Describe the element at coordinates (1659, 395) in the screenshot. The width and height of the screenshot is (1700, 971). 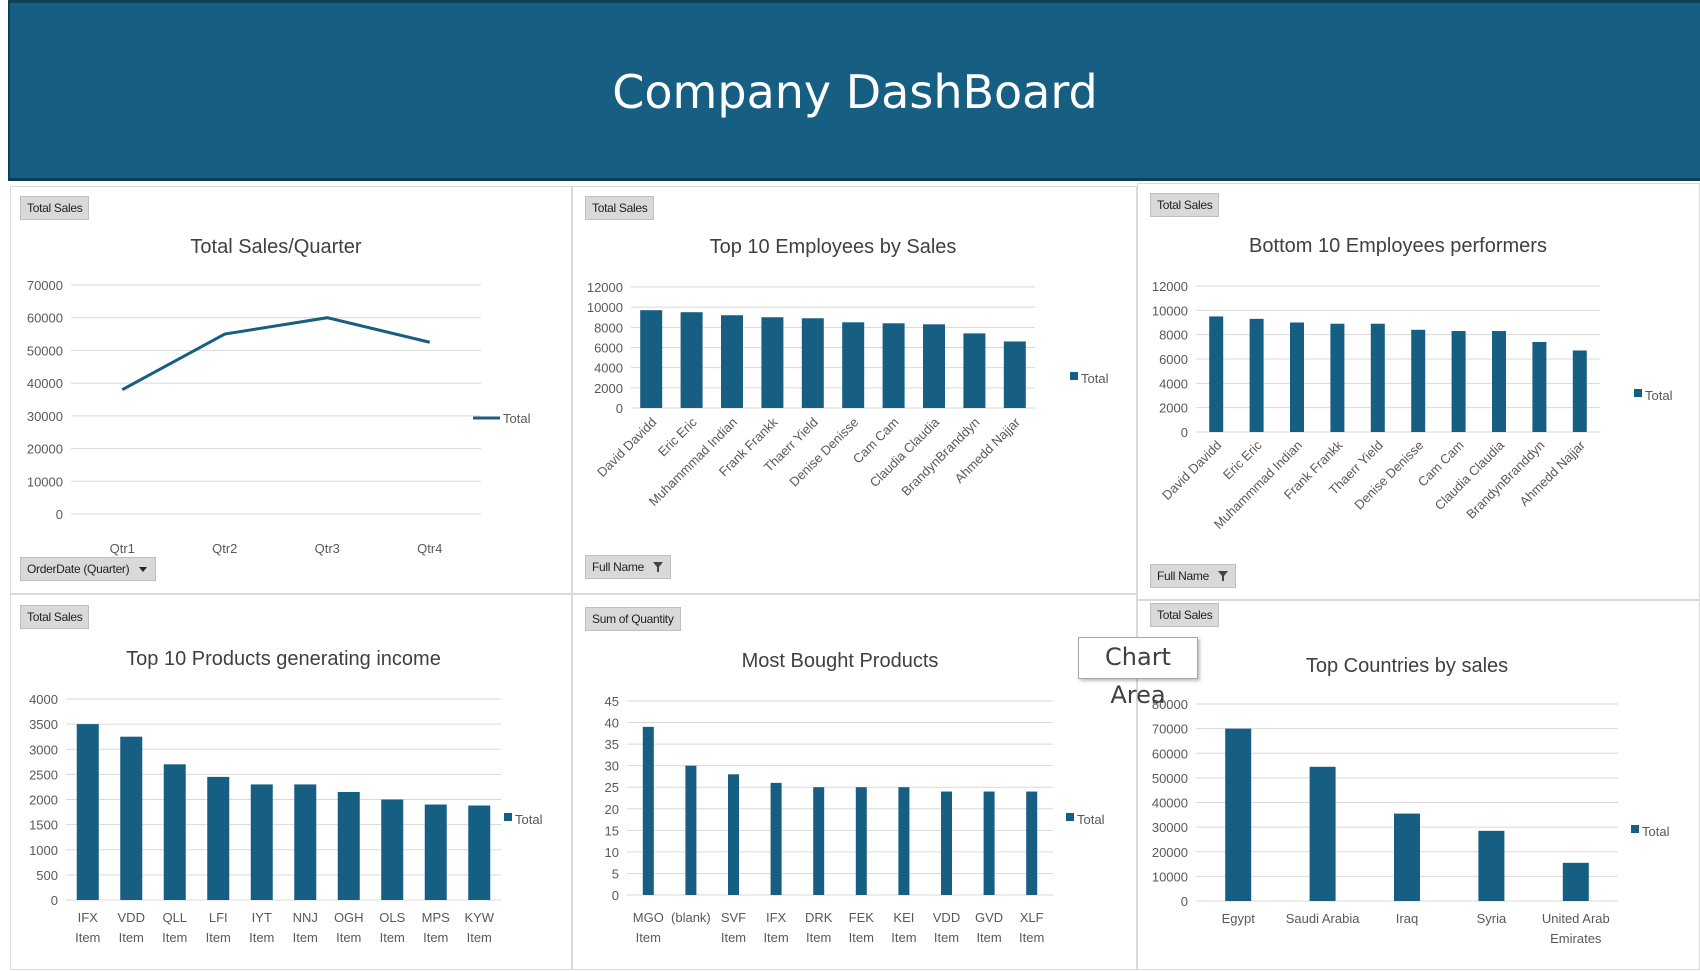
I see `legend-label: Total` at that location.